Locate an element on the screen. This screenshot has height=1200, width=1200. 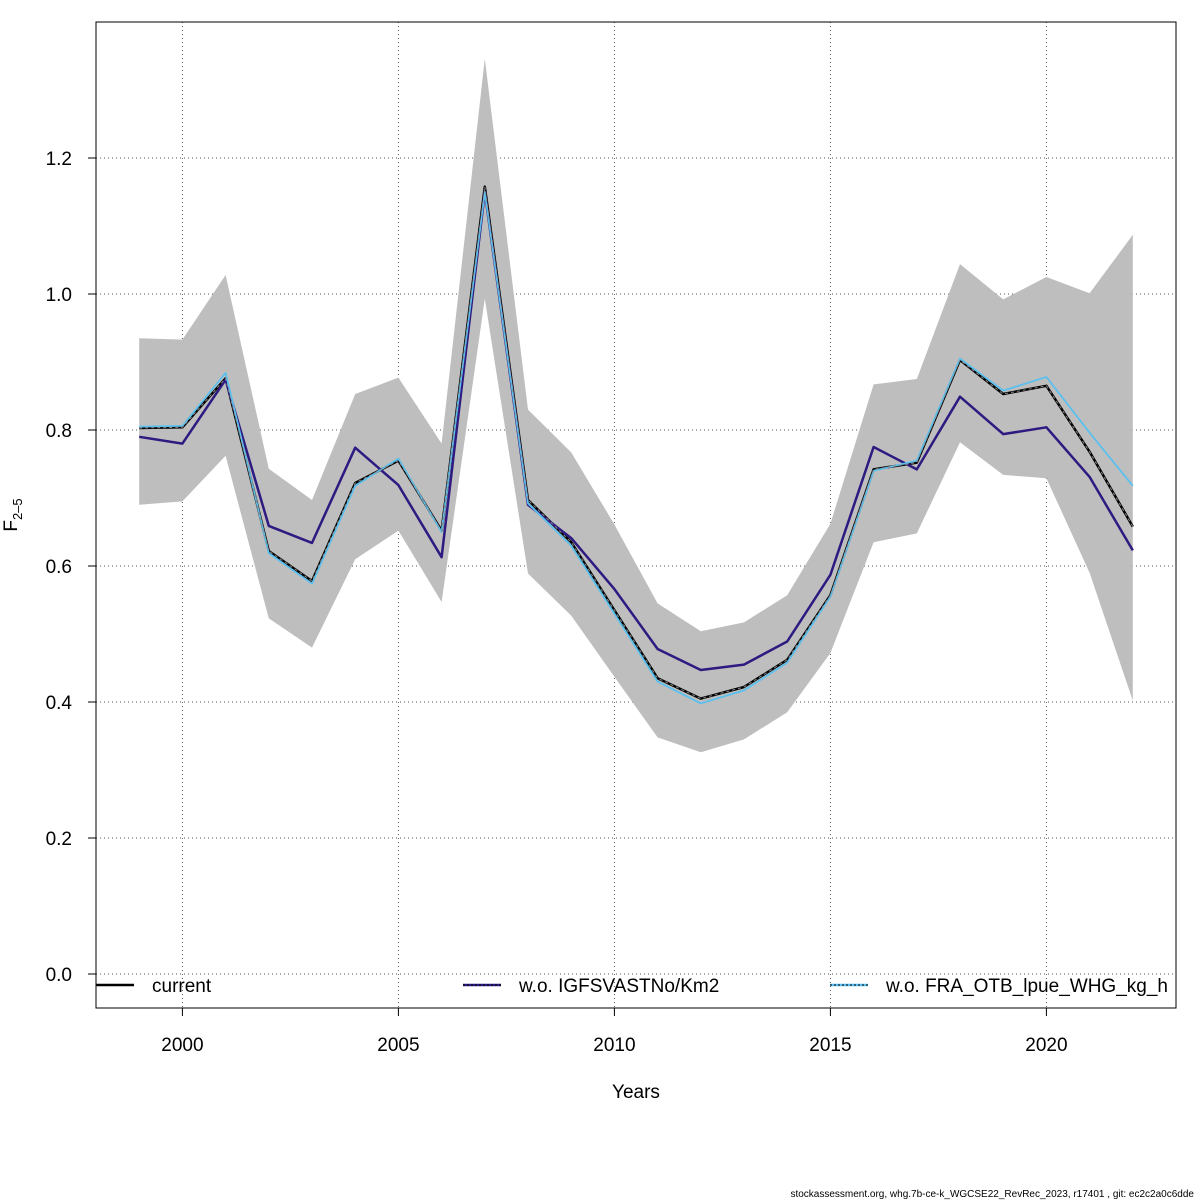
x-tick-label: 2015 is located at coordinates (830, 1045).